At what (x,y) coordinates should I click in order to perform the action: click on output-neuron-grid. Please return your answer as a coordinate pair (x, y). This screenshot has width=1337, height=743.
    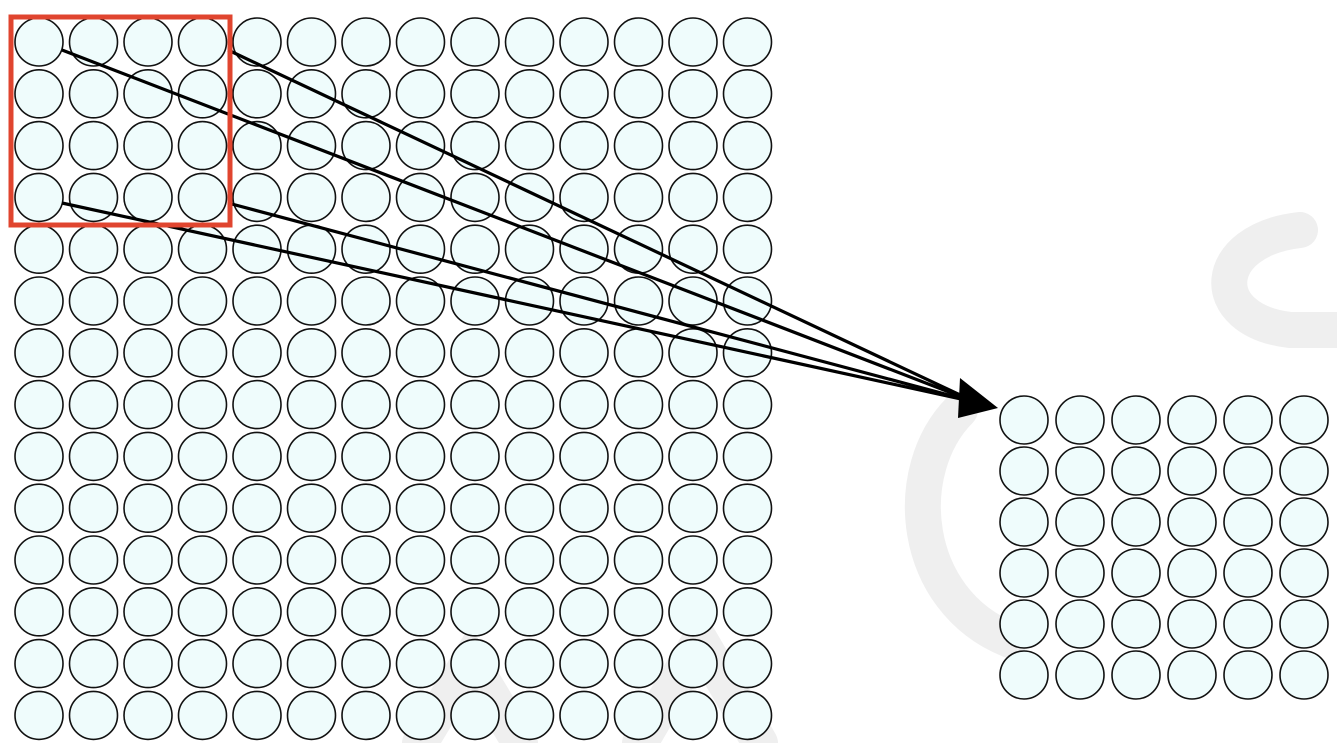
    Looking at the image, I should click on (1164, 547).